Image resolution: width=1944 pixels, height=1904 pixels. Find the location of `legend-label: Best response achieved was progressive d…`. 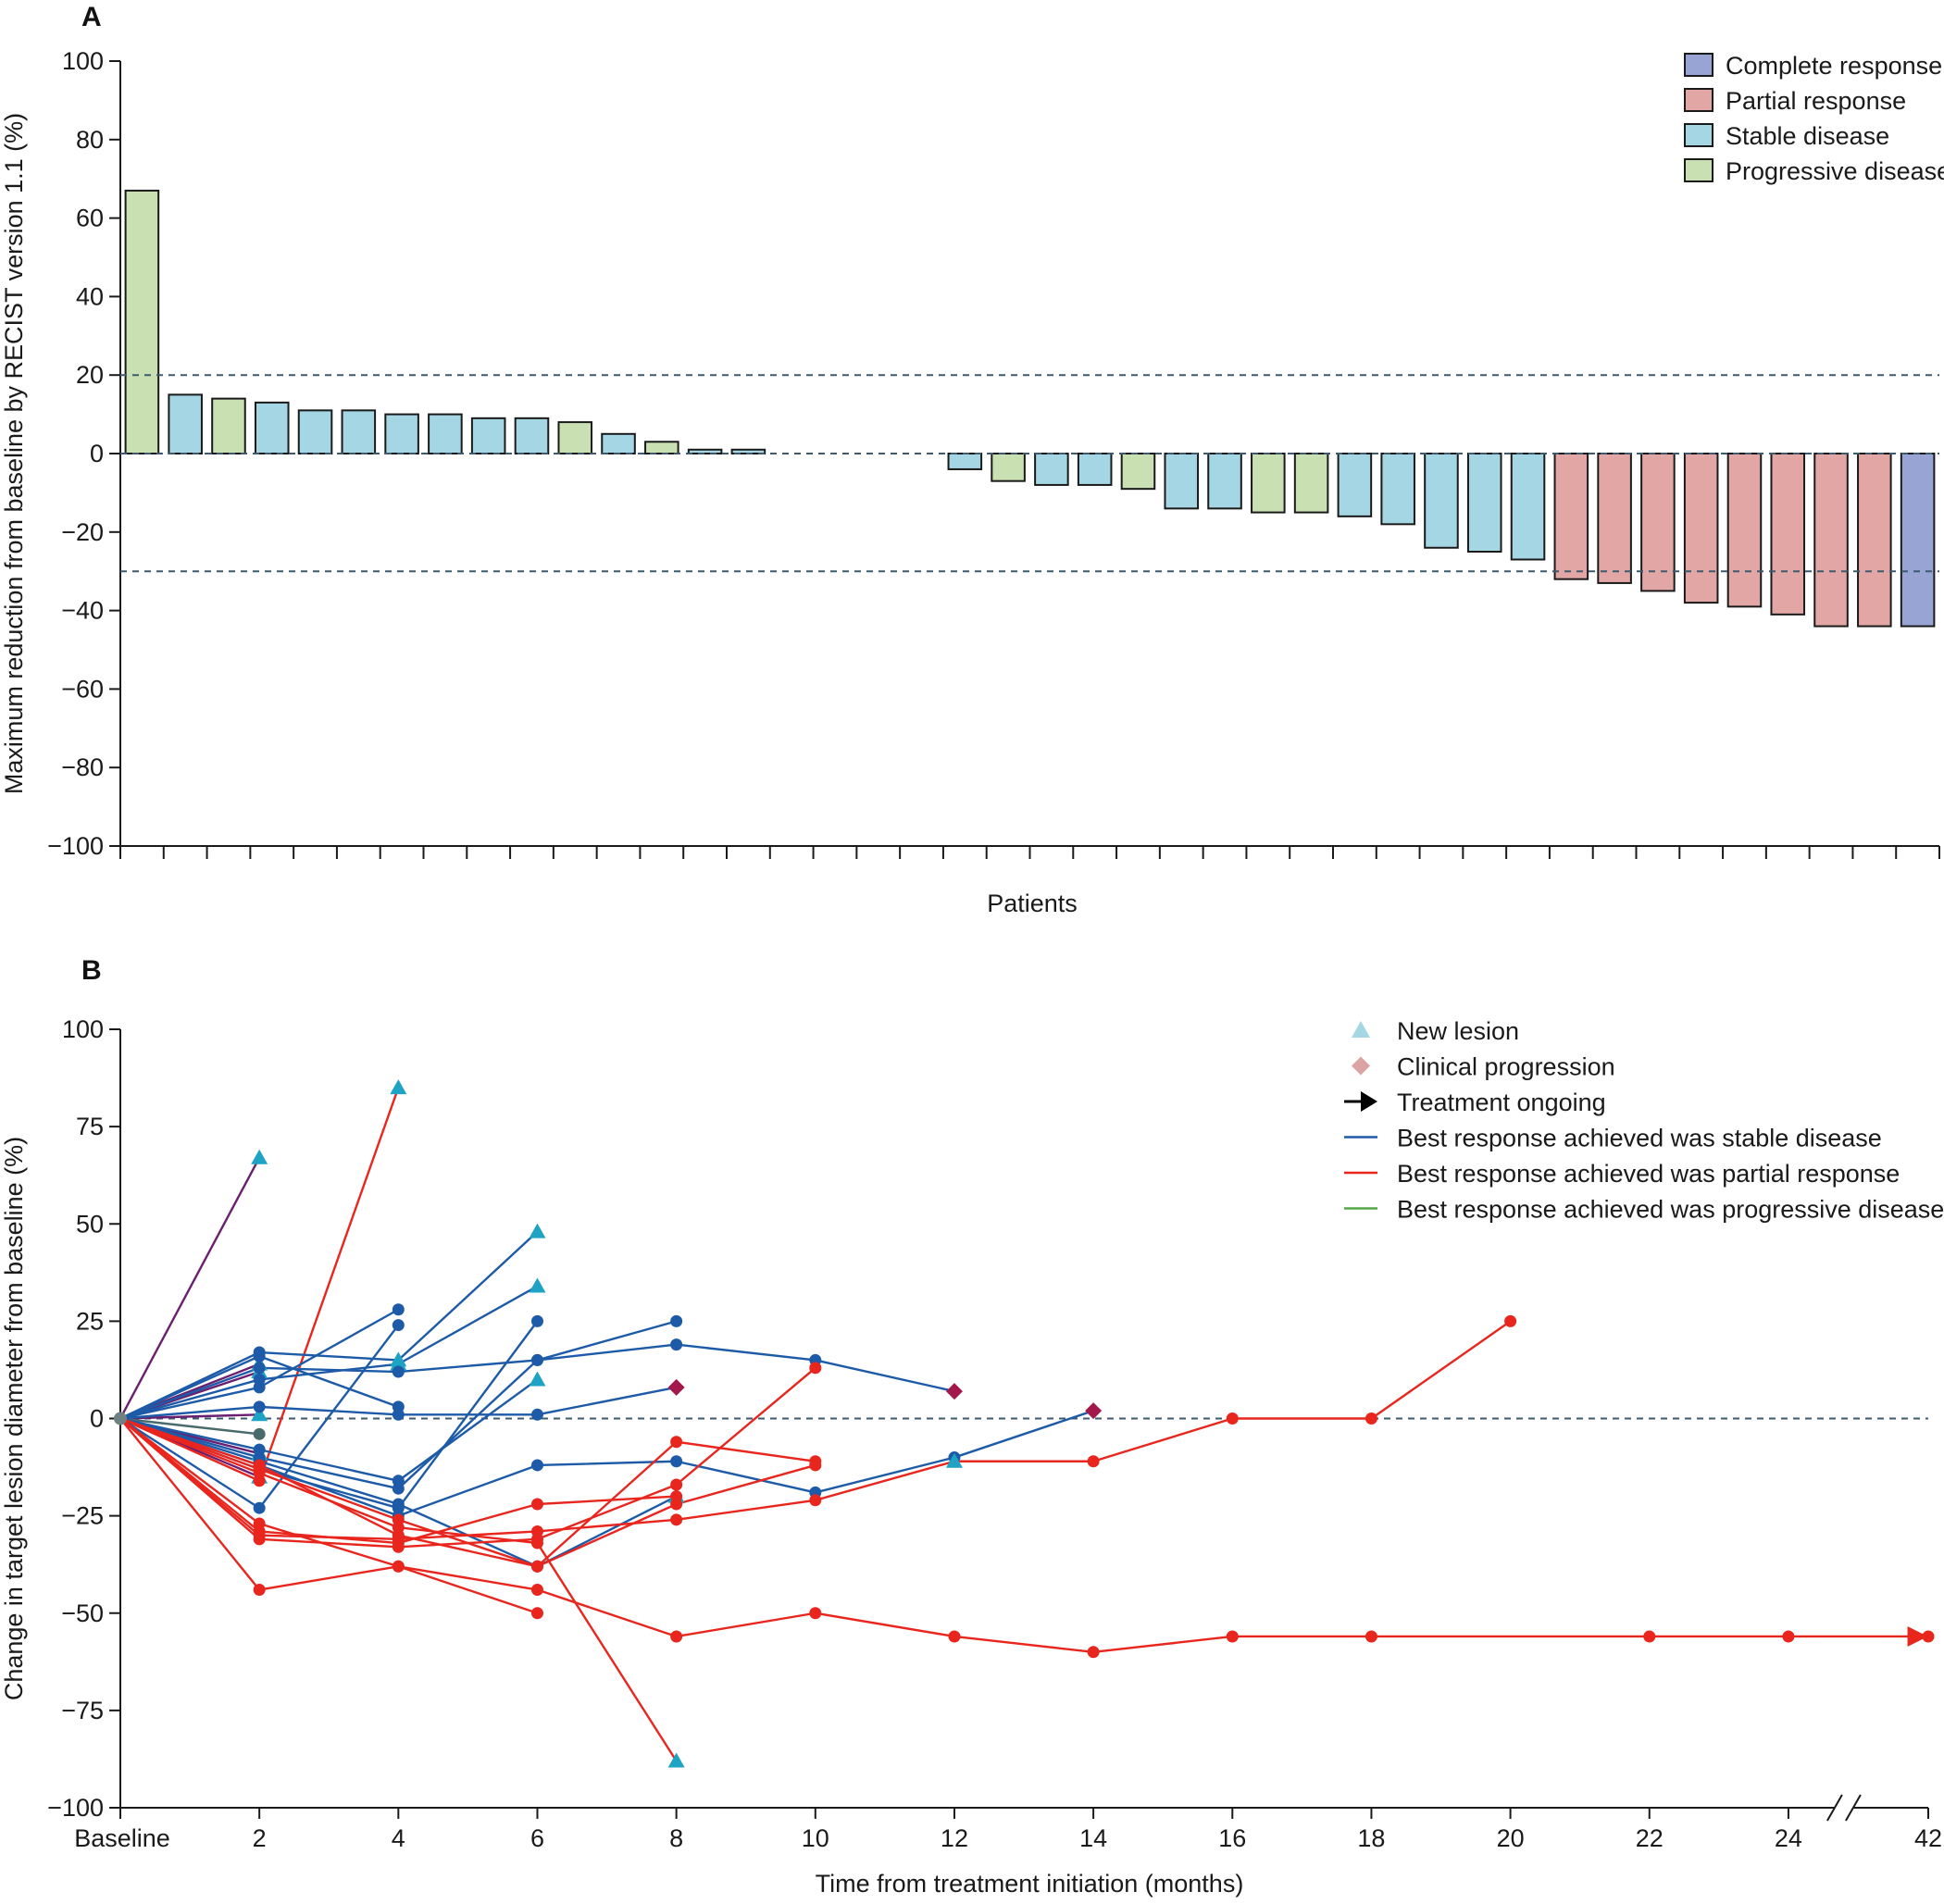

legend-label: Best response achieved was progressive d… is located at coordinates (1670, 1210).